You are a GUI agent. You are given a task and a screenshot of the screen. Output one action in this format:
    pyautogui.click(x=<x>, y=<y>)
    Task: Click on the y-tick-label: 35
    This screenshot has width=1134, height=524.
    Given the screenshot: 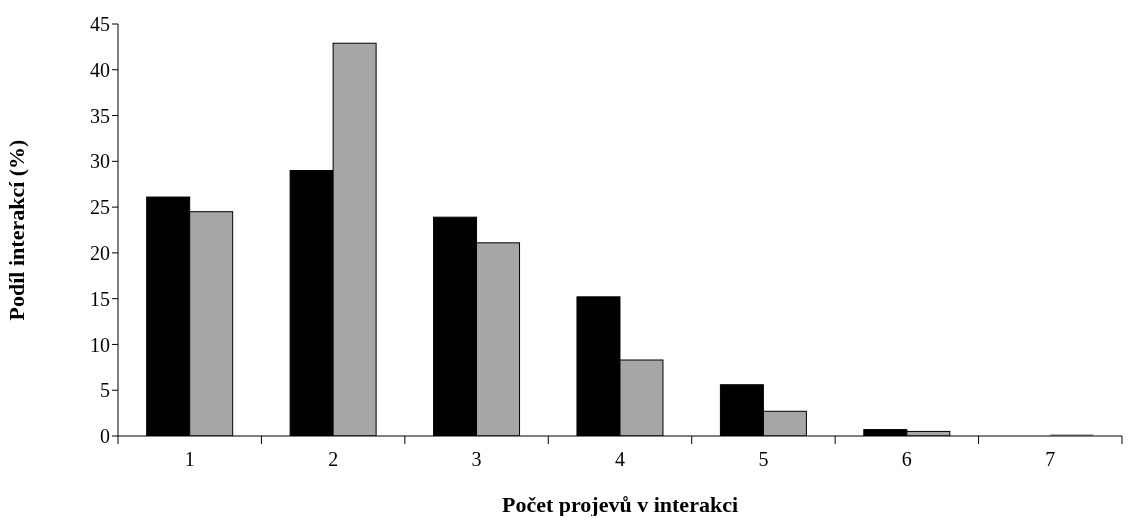 What is the action you would take?
    pyautogui.click(x=100, y=115)
    